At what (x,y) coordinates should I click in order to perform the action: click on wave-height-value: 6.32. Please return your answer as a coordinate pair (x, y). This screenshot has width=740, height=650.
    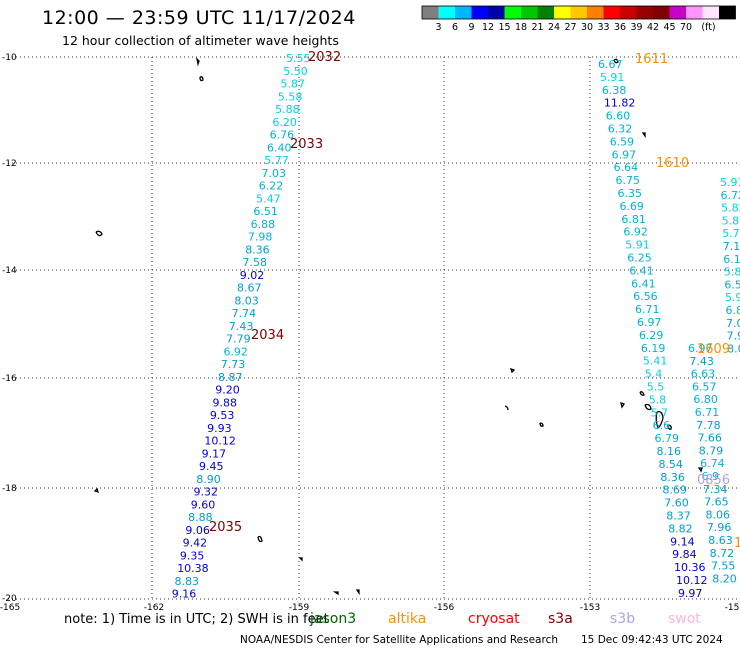
    Looking at the image, I should click on (620, 129).